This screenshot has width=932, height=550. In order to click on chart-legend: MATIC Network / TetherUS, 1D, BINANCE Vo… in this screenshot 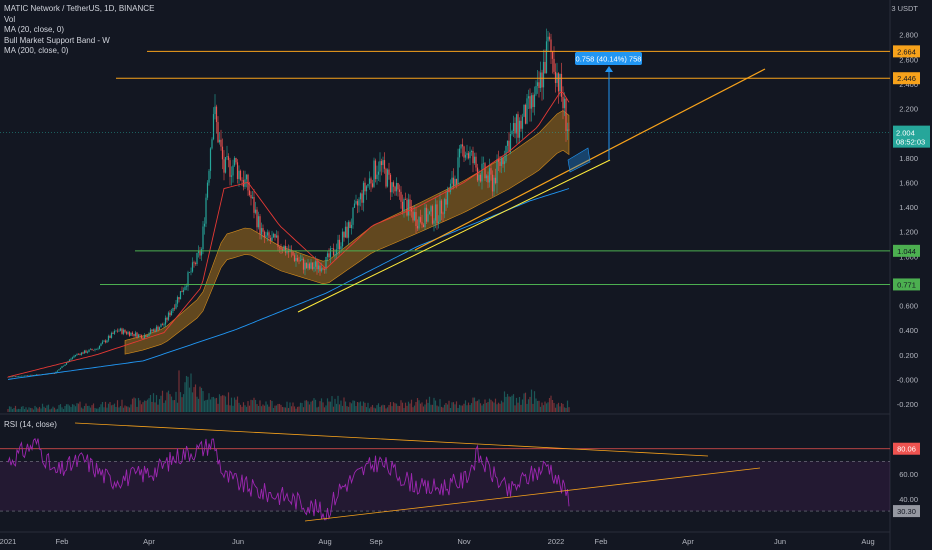, I will do `click(79, 30)`.